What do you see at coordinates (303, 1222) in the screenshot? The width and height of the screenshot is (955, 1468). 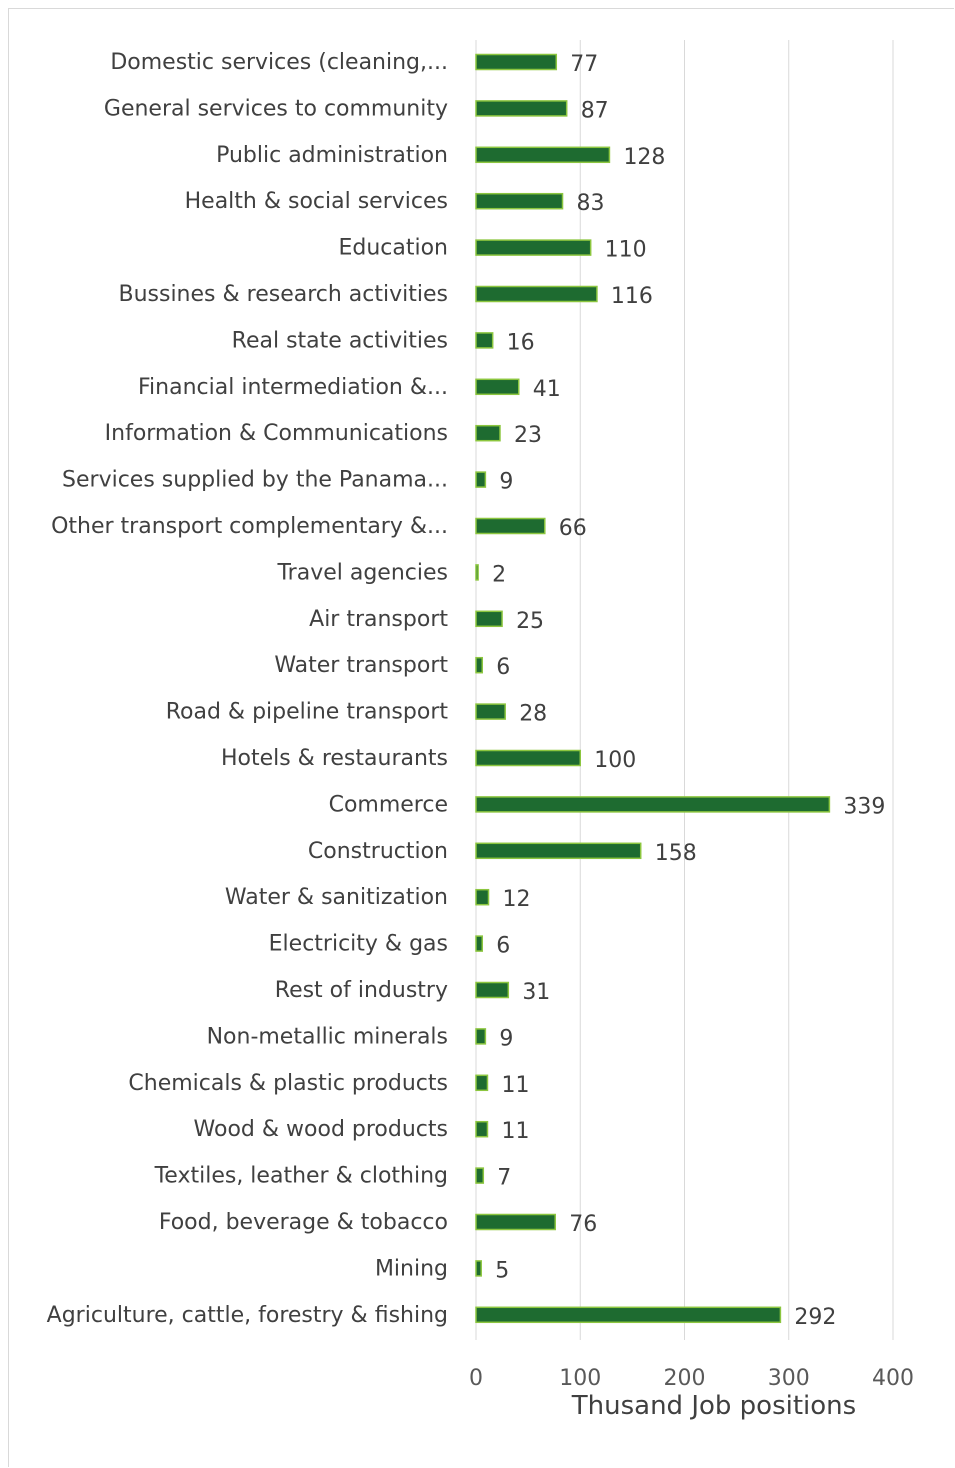 I see `category-label: Food, beverage & tobacco` at bounding box center [303, 1222].